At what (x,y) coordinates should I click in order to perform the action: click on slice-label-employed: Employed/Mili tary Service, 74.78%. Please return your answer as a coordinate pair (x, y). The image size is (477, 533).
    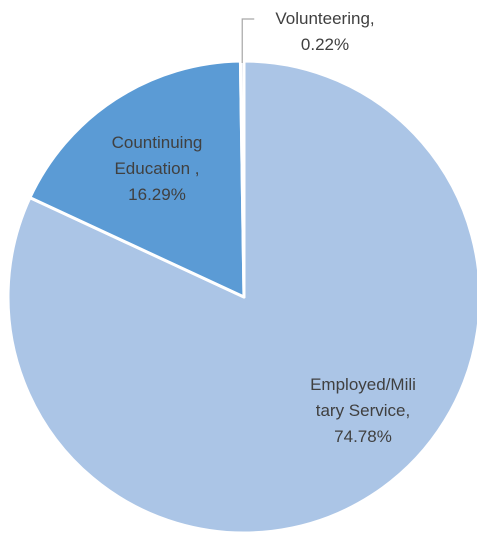
    Looking at the image, I should click on (363, 410).